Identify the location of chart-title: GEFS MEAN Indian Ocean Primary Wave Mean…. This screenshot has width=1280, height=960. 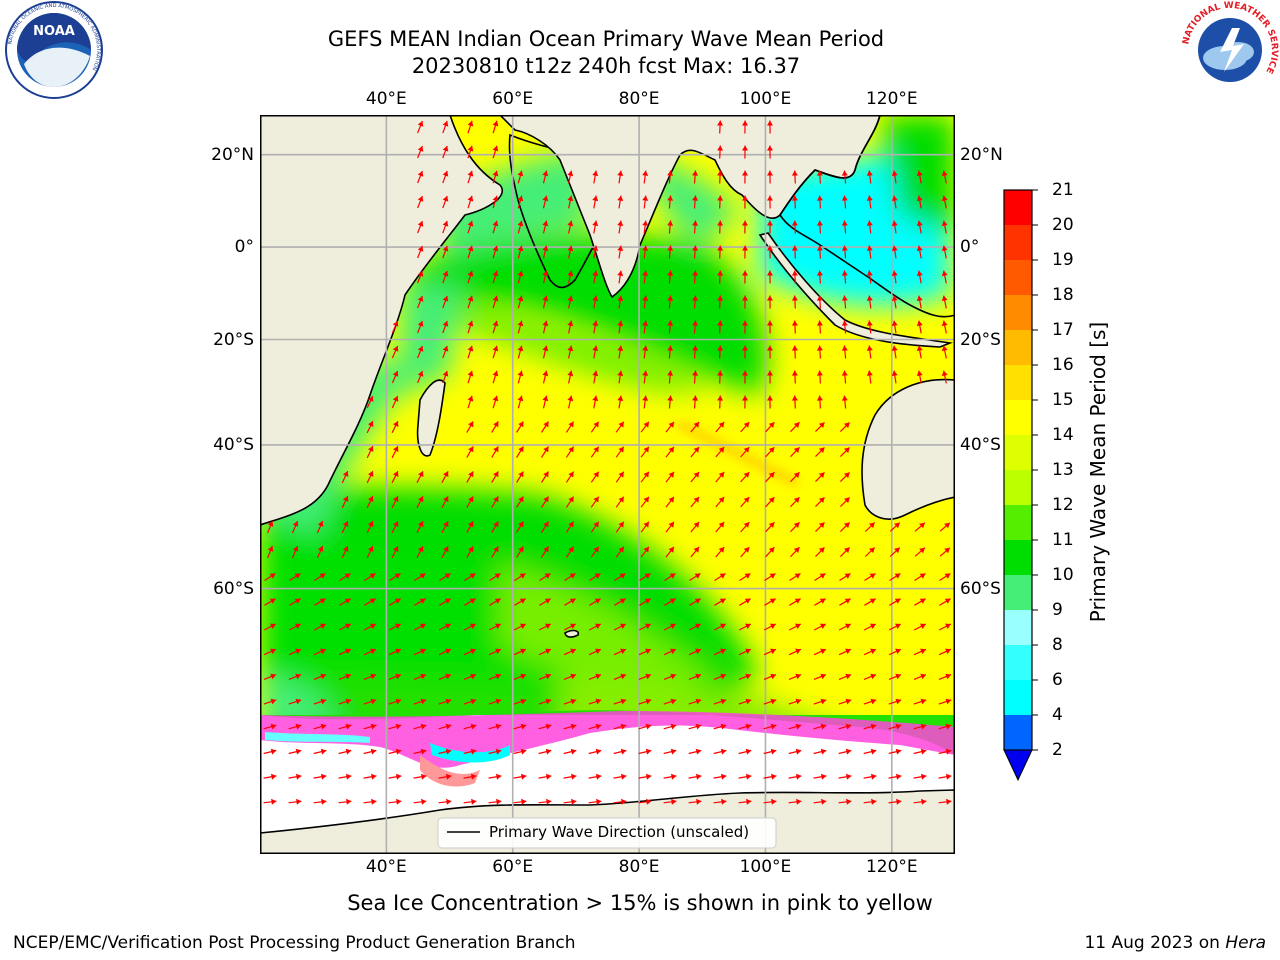
(606, 39).